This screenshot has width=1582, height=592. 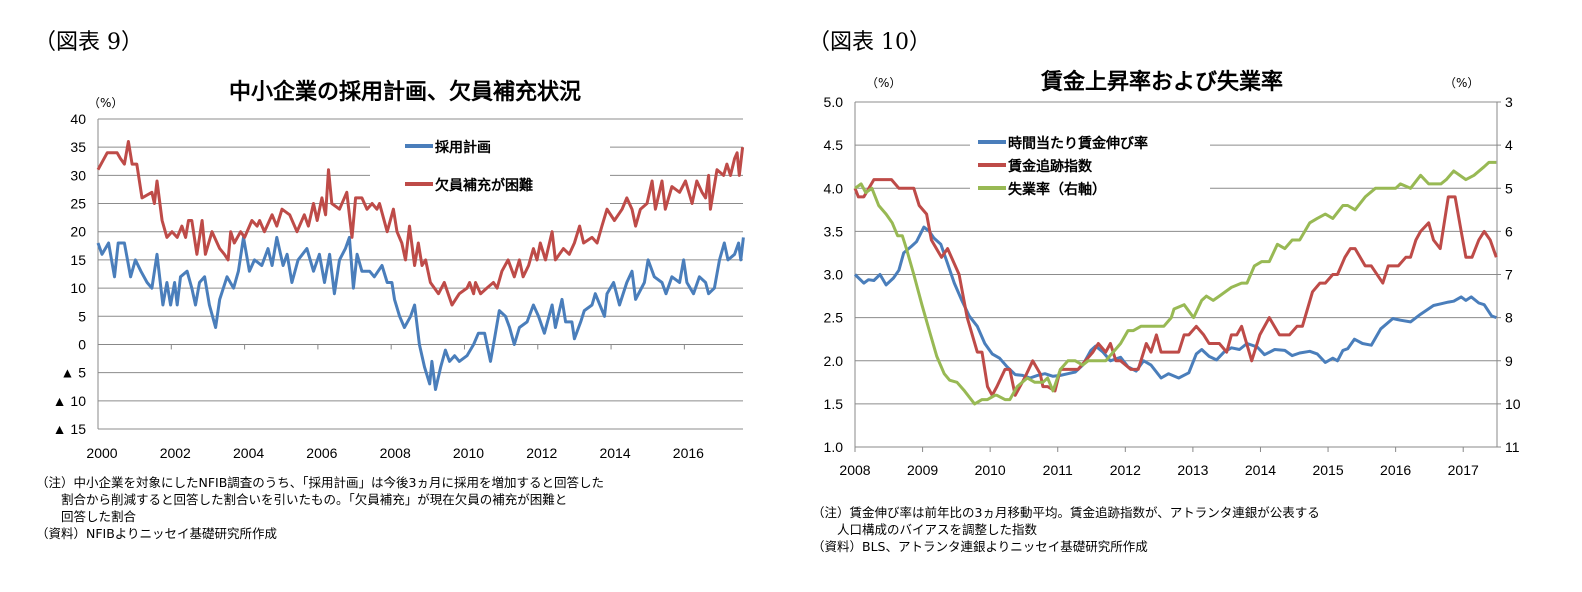 I want to click on x-tick-label: 2009, so click(x=922, y=470).